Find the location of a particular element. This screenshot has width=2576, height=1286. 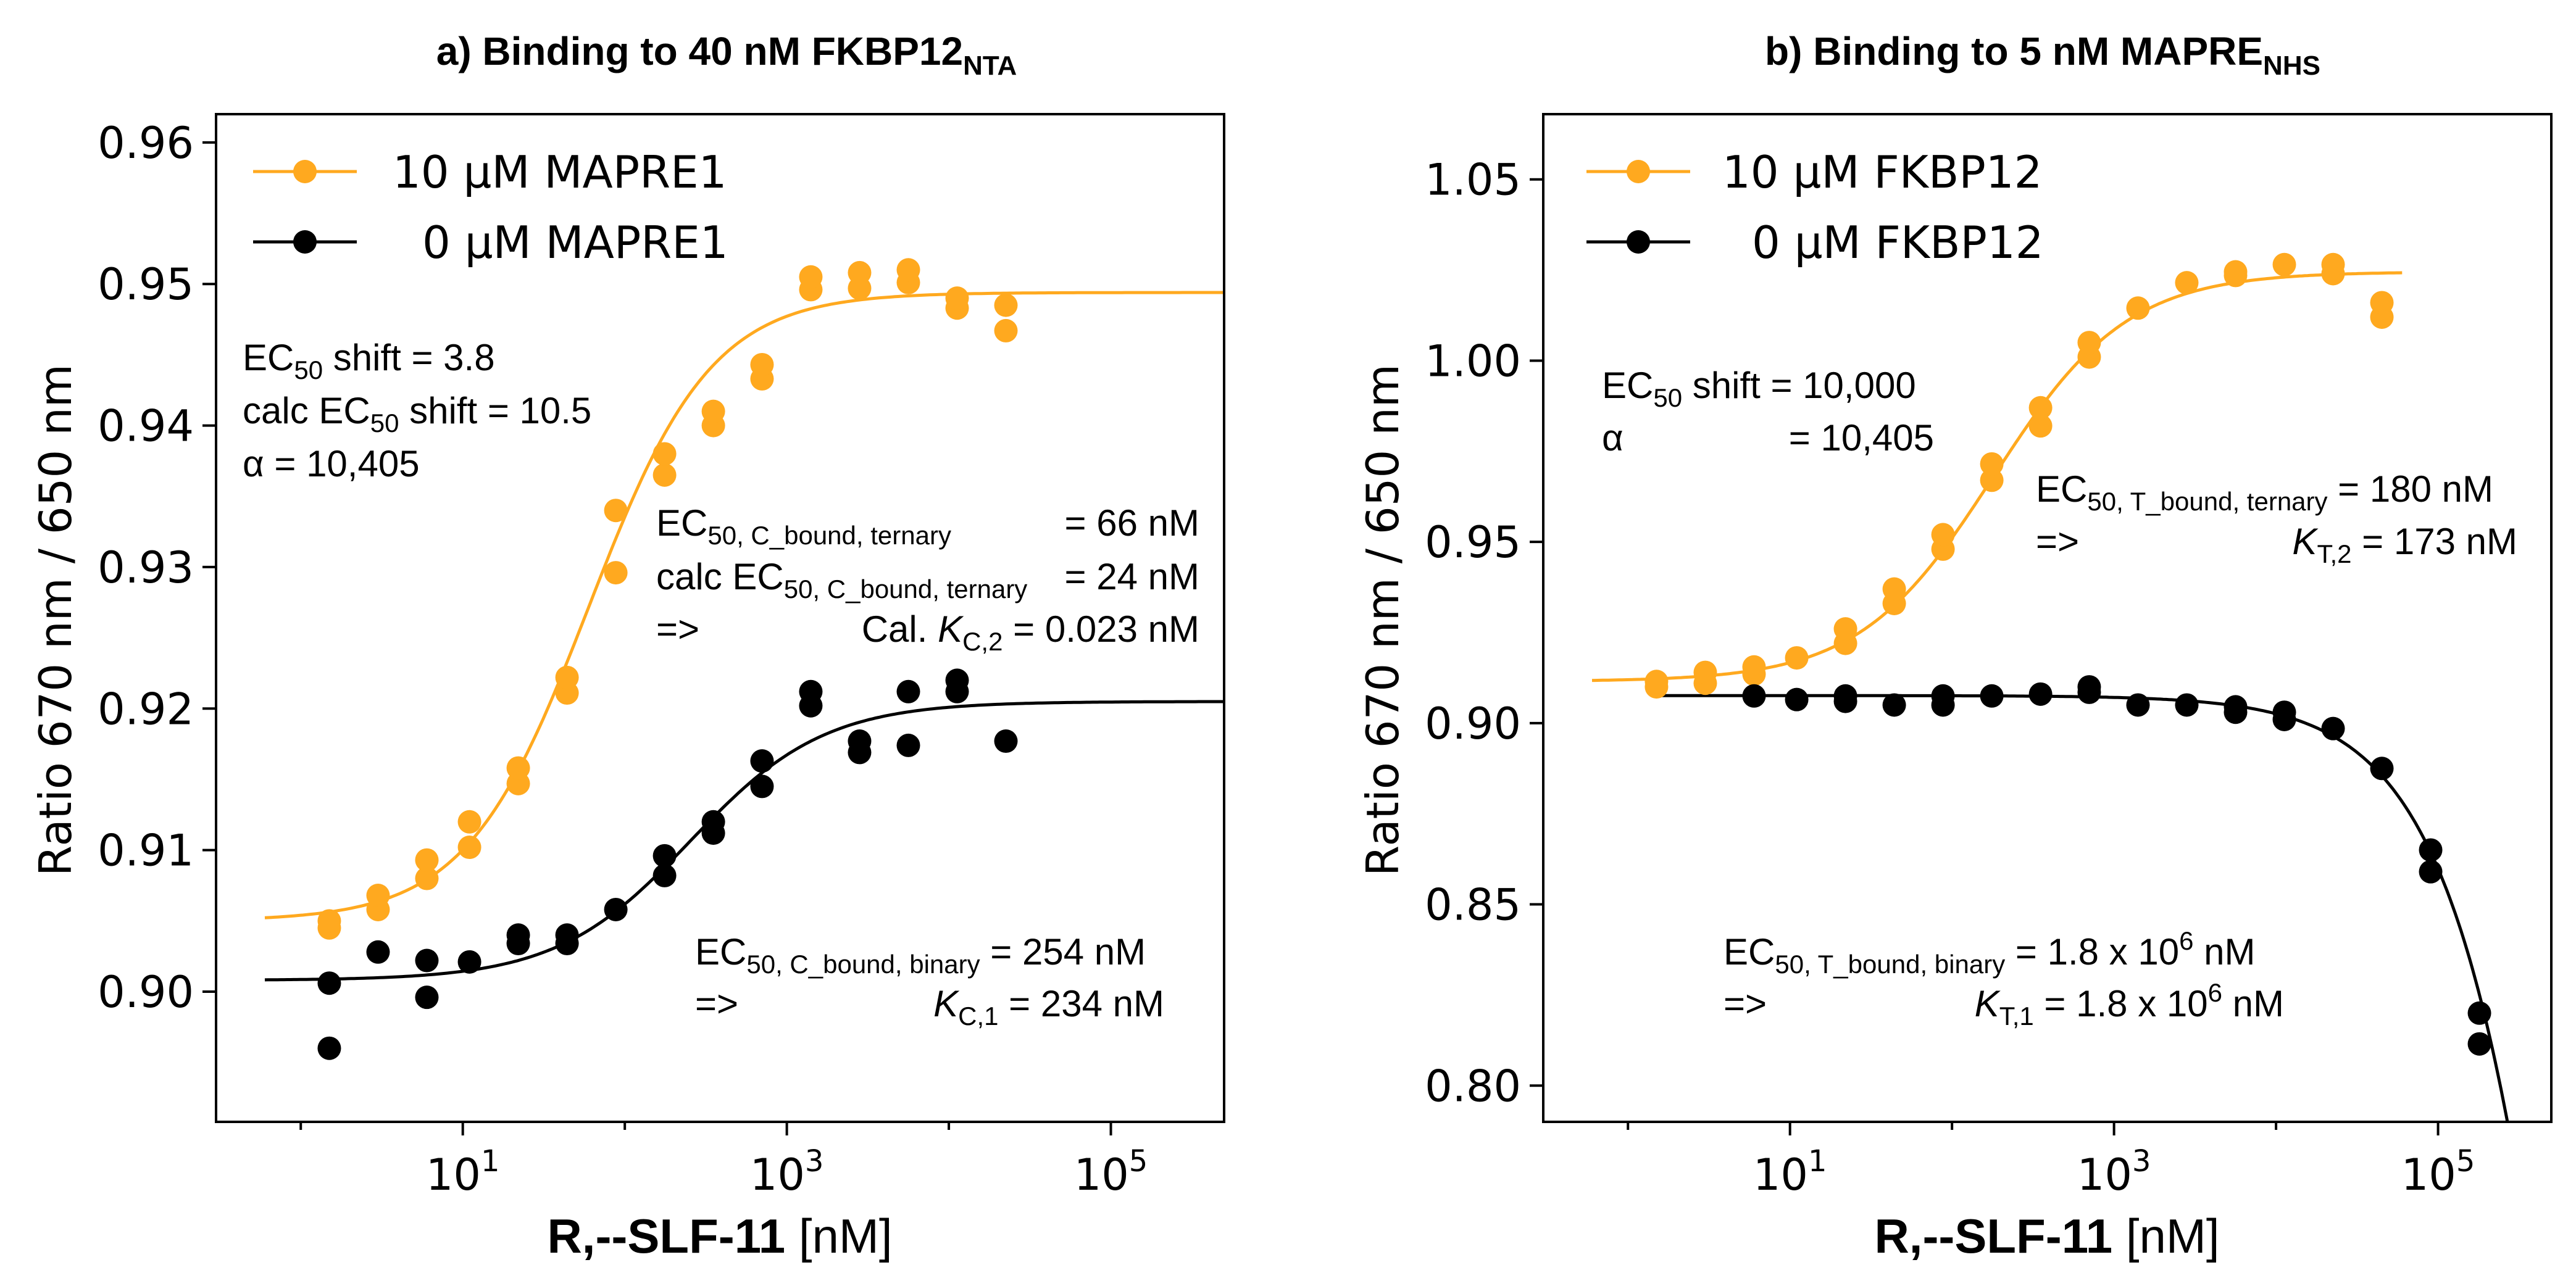

y-tick-label: 1.05 is located at coordinates (1473, 180).